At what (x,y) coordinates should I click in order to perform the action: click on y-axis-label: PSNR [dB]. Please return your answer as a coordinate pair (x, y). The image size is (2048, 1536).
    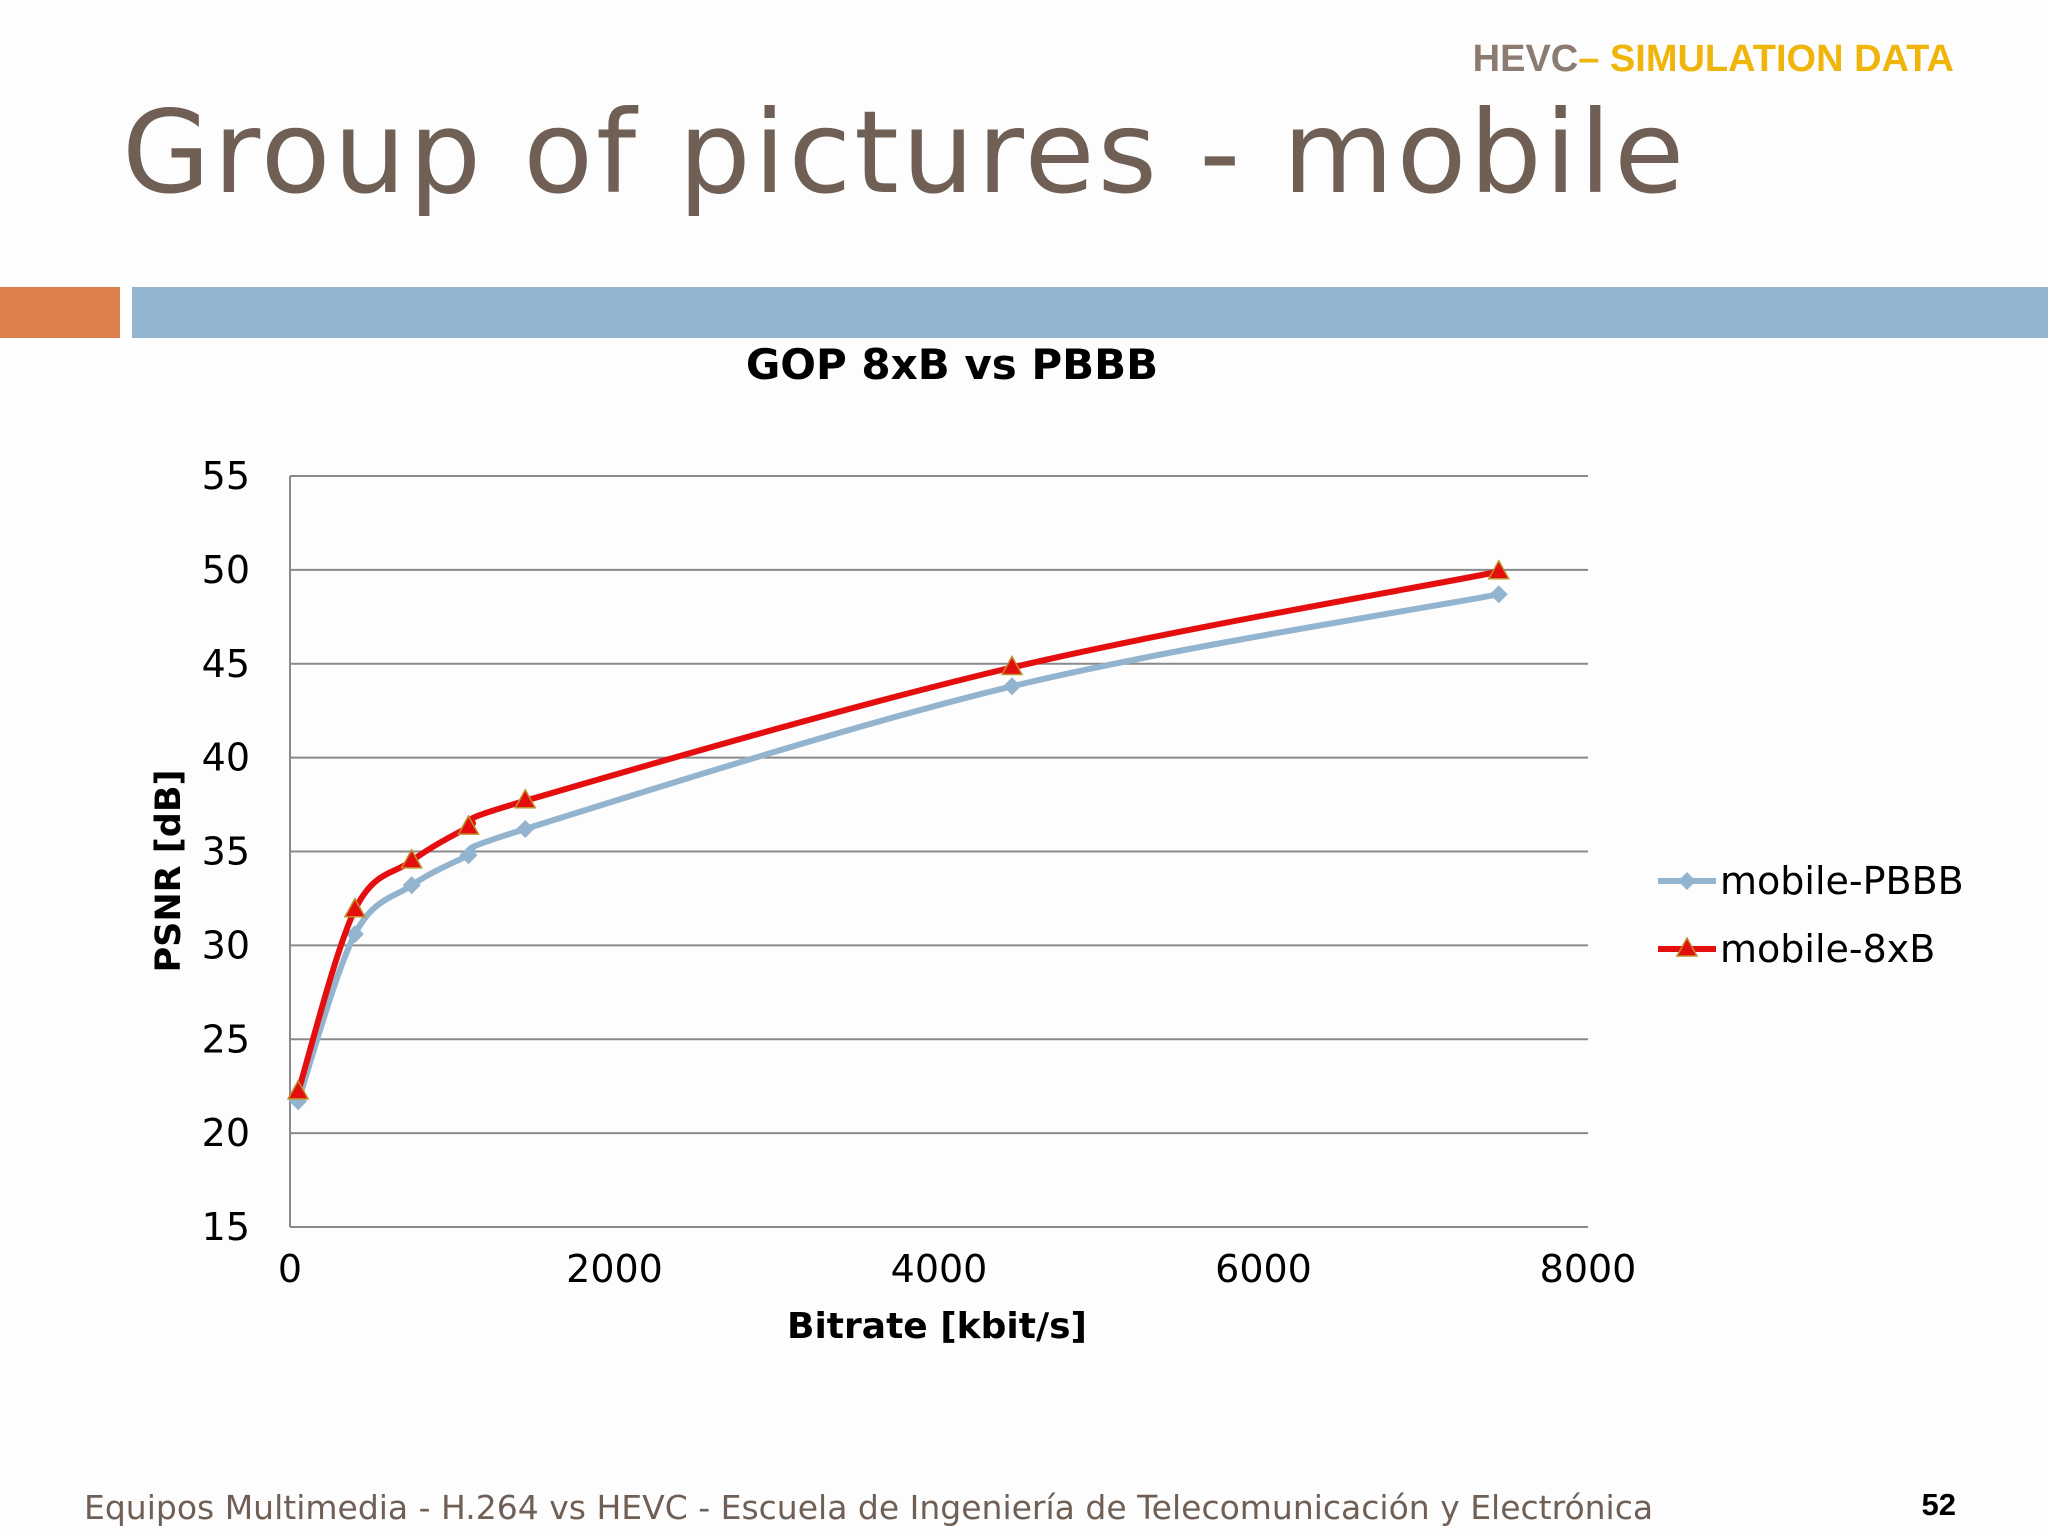
    Looking at the image, I should click on (169, 870).